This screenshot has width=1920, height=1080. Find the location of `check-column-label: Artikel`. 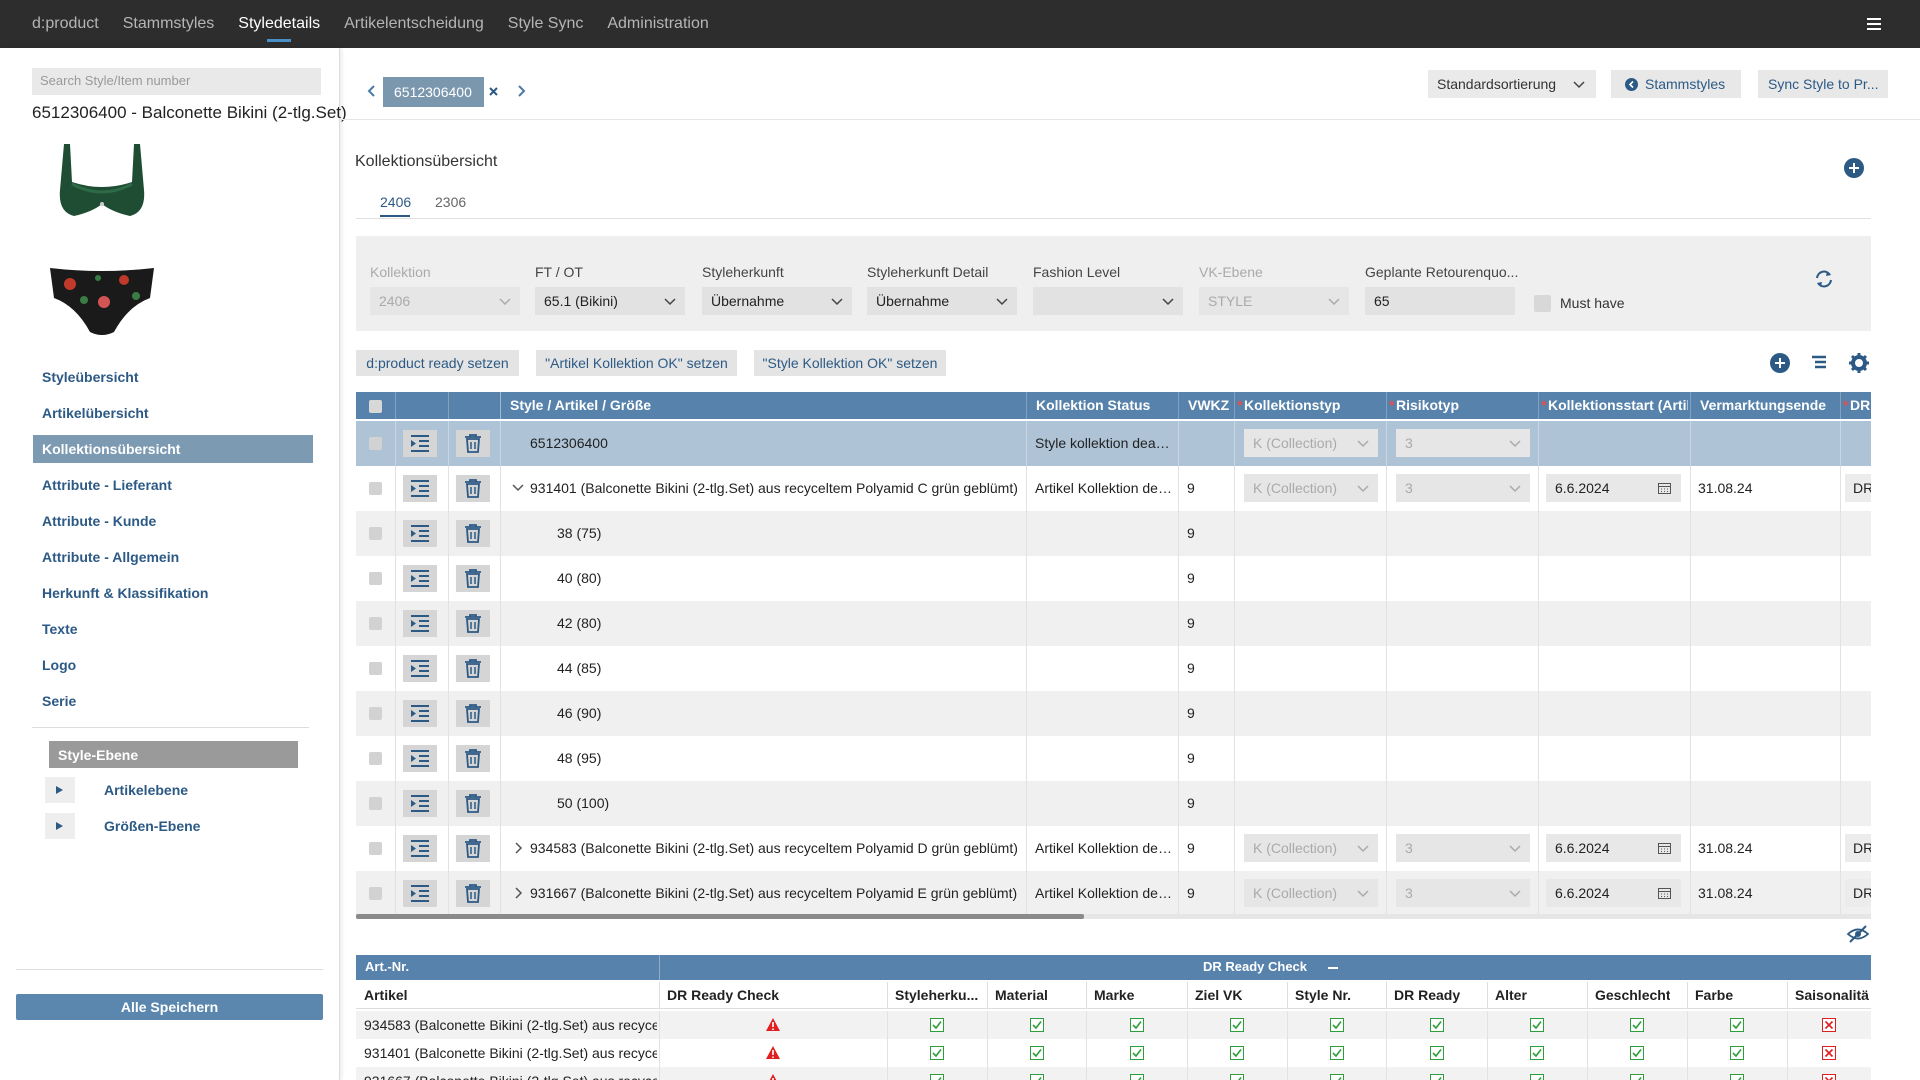

check-column-label: Artikel is located at coordinates (386, 995).